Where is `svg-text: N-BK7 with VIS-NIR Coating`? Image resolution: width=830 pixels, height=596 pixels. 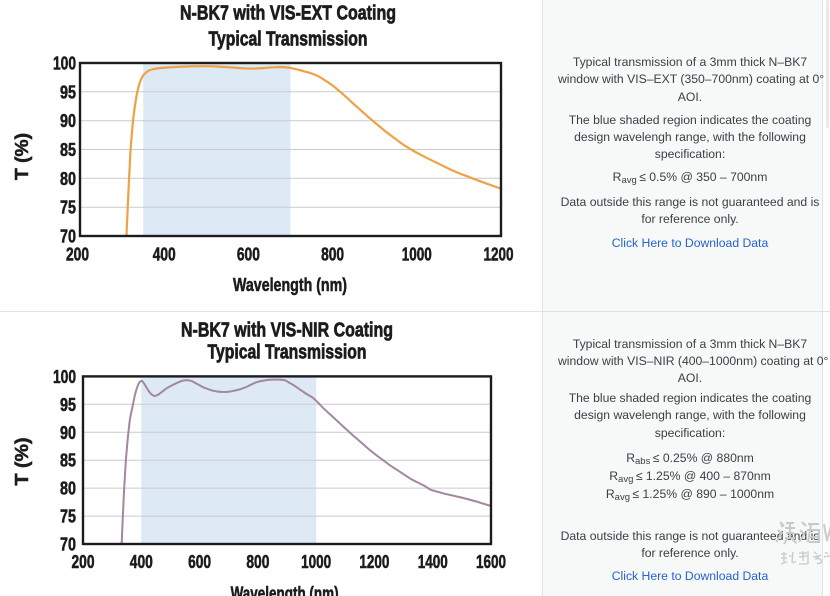 svg-text: N-BK7 with VIS-NIR Coating is located at coordinates (287, 331).